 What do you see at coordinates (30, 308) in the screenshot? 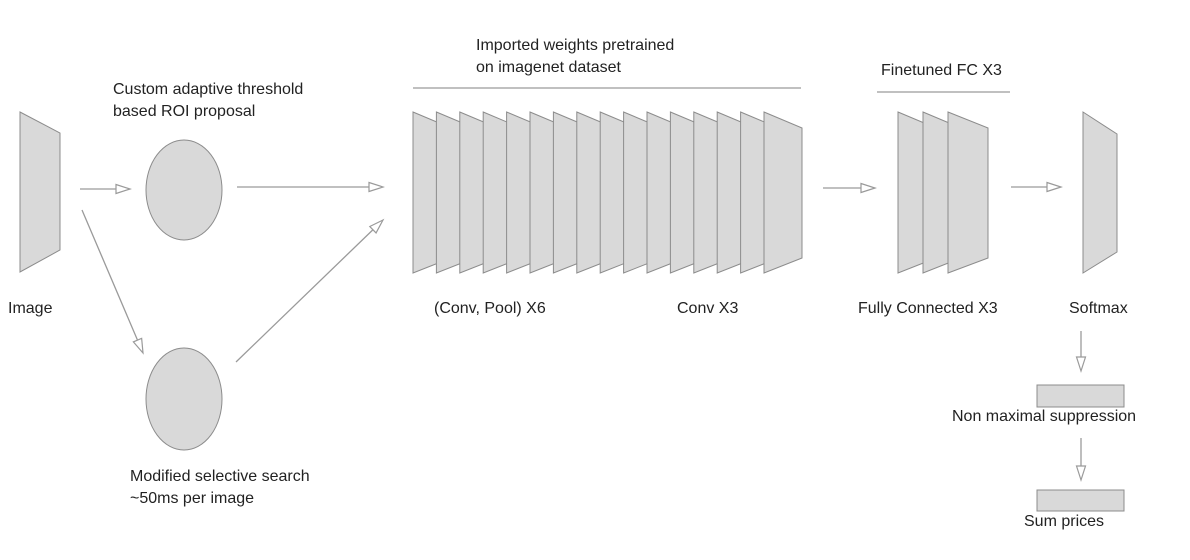
I see `image-label: Image` at bounding box center [30, 308].